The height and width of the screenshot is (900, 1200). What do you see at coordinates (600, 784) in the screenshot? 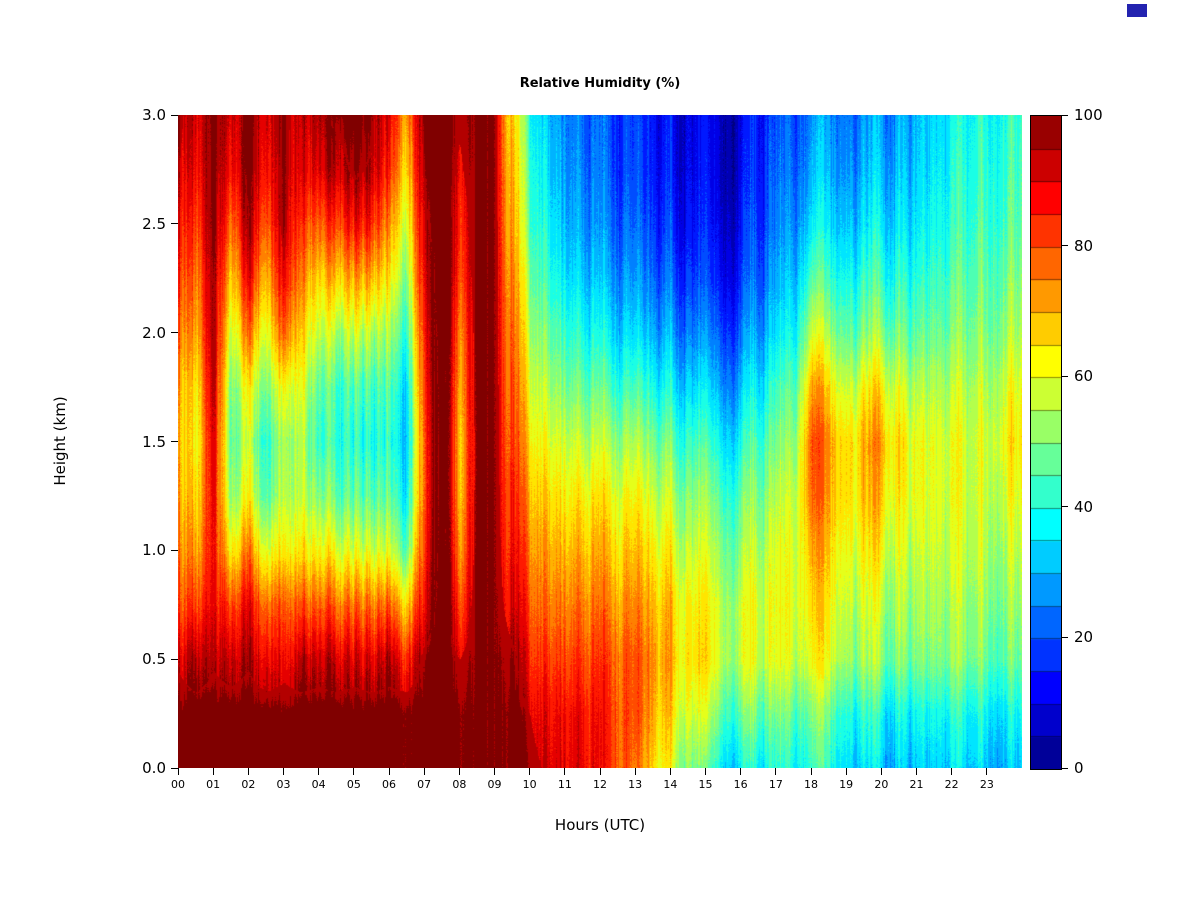
I see `x-tick-label: 12` at bounding box center [600, 784].